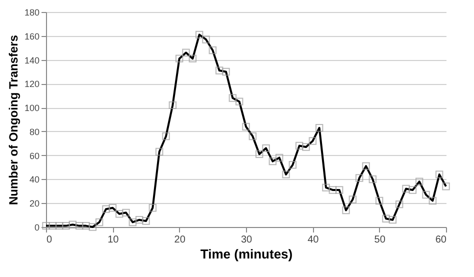 The height and width of the screenshot is (277, 474). What do you see at coordinates (441, 240) in the screenshot?
I see `x-tick-label: 60` at bounding box center [441, 240].